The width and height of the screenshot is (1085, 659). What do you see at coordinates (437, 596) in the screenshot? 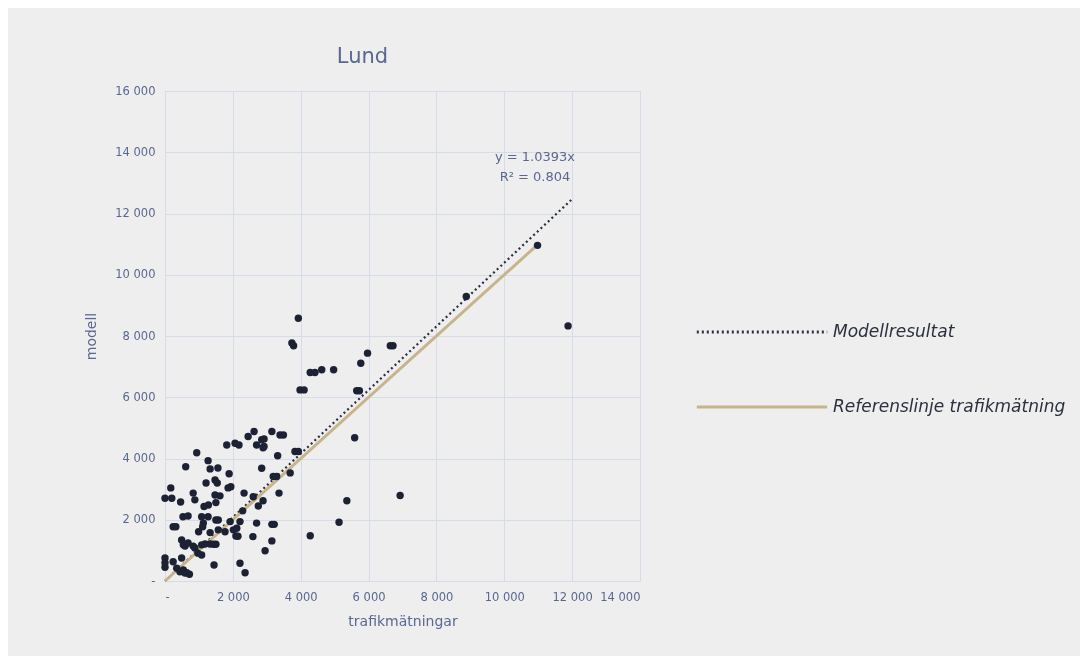
I see `x-tick-label: 8 000` at bounding box center [437, 596].